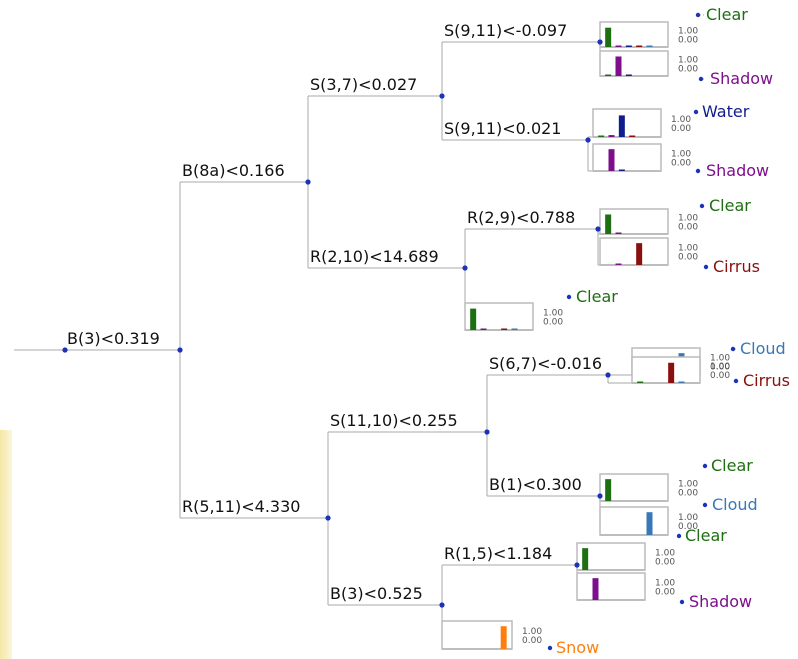  I want to click on split-label-s1110: S(11,10)<0.255, so click(394, 420).